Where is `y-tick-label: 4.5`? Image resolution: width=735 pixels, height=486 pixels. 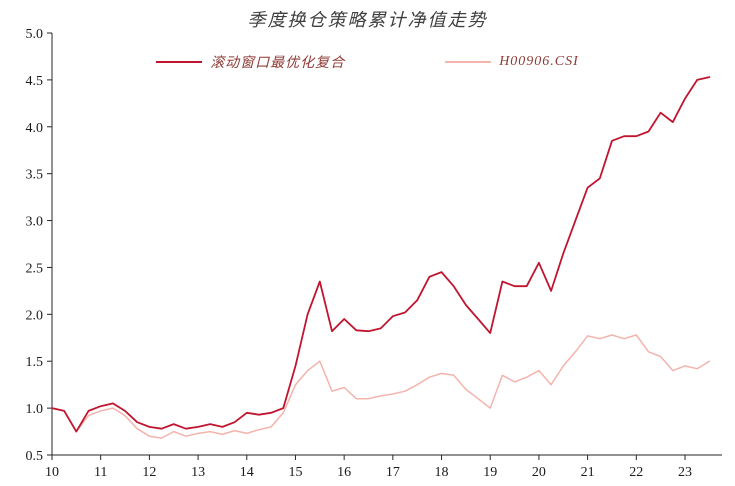
y-tick-label: 4.5 is located at coordinates (35, 81).